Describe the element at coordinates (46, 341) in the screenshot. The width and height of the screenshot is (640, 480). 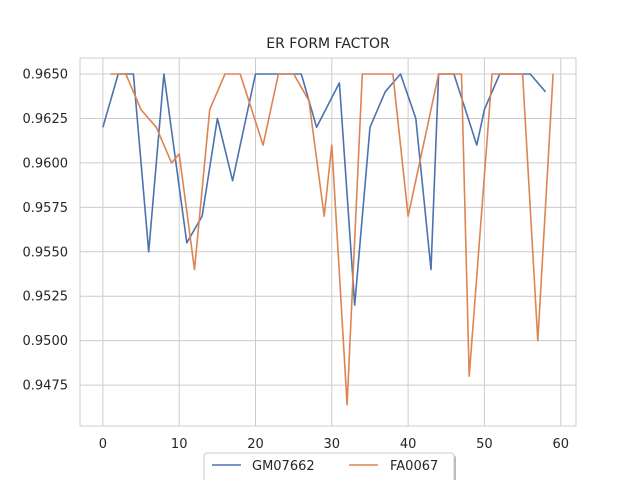
I see `y-tick-label: 0.9500` at that location.